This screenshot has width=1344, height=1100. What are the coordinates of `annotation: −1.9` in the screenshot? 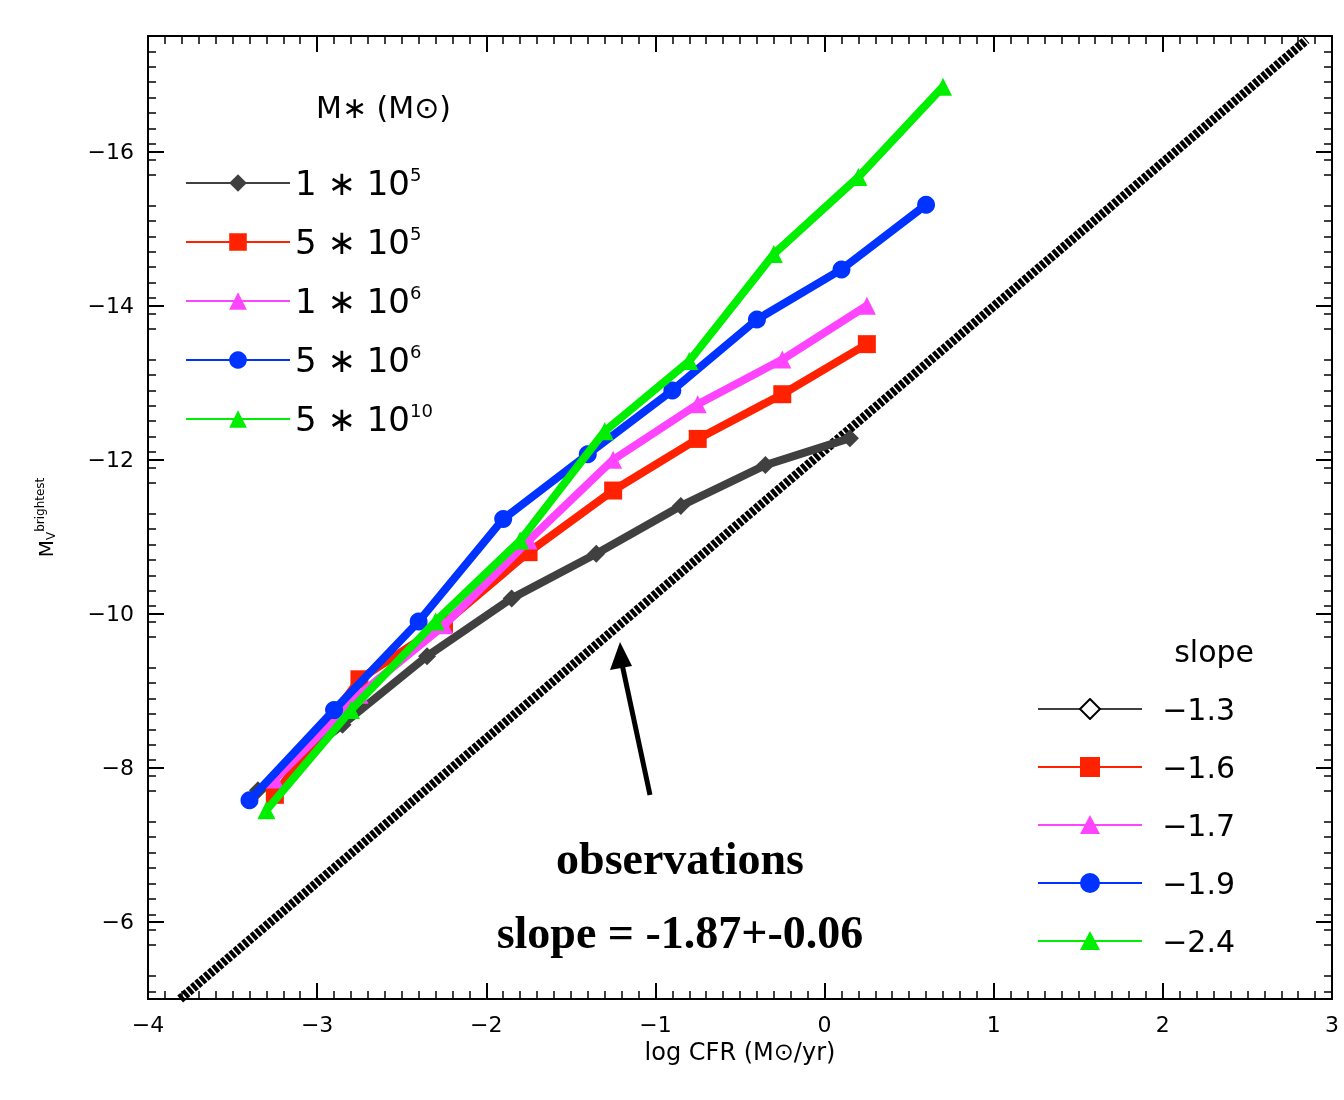 It's located at (1199, 883).